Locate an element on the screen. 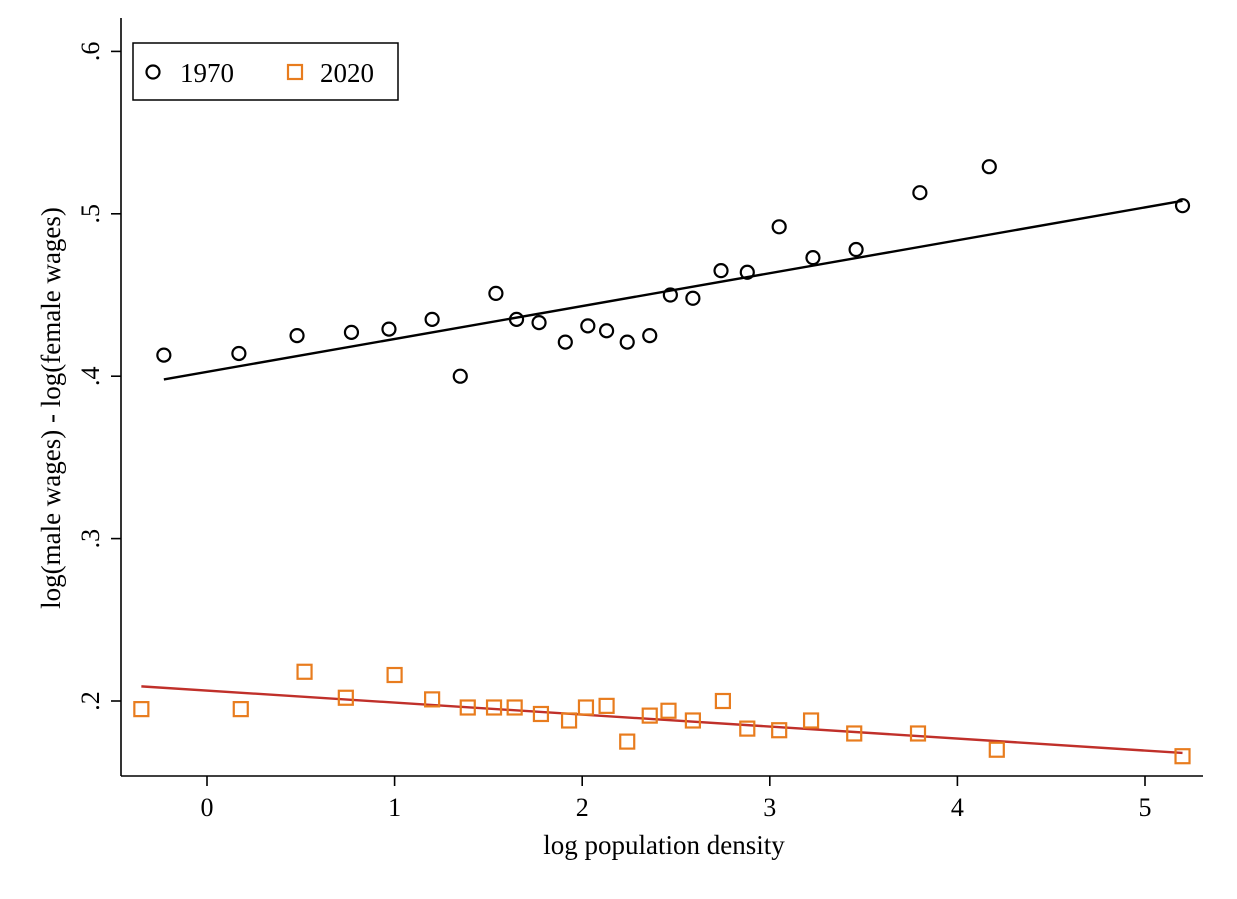  legend: 1970 2020 is located at coordinates (265, 71).